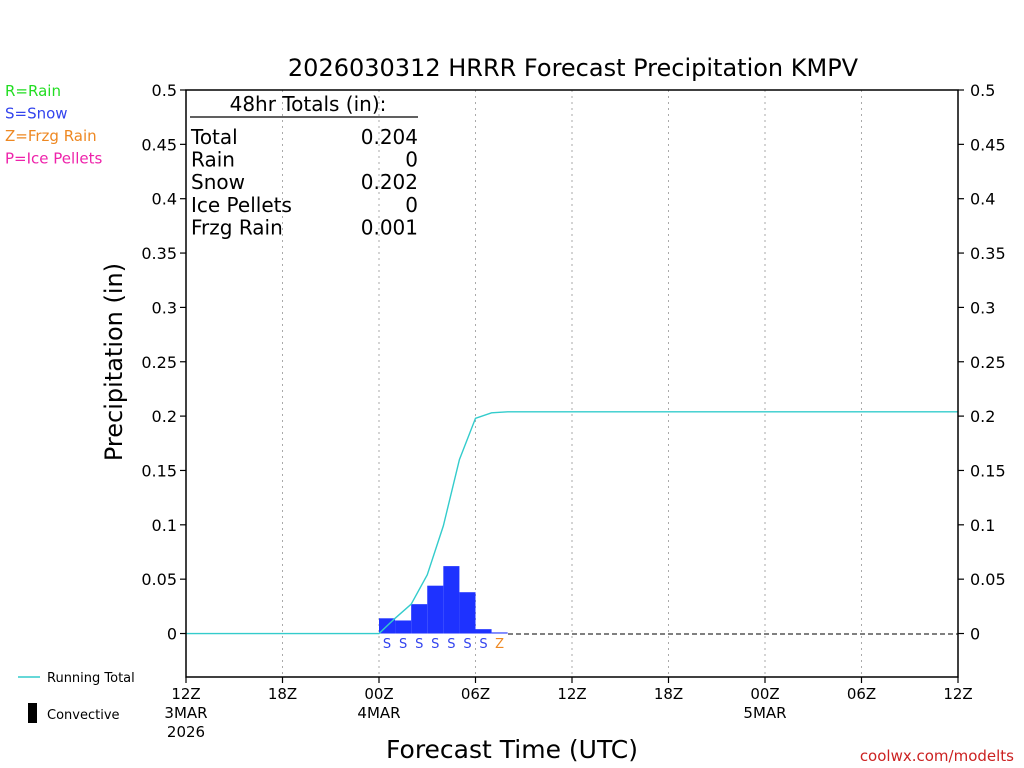 The image size is (1024, 768). I want to click on y-tick-label-left: 0.45, so click(159, 144).